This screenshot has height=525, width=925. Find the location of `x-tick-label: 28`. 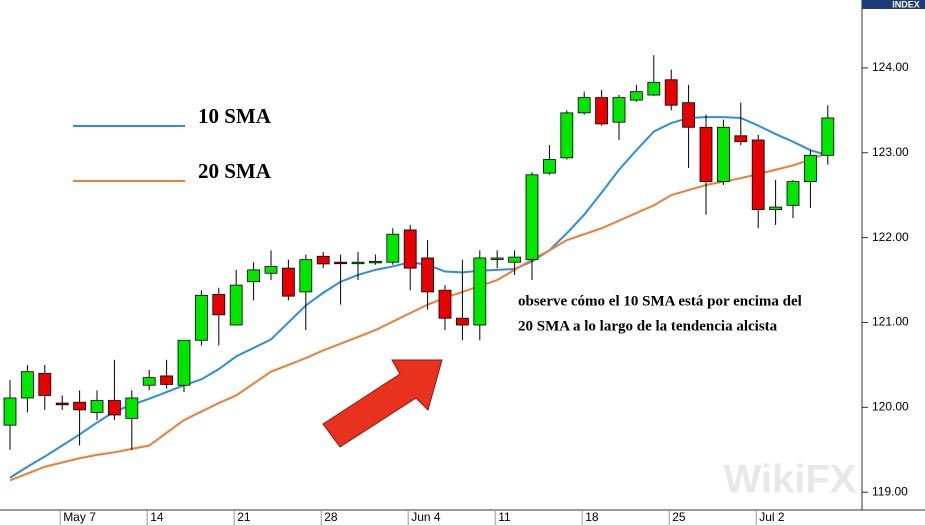

x-tick-label: 28 is located at coordinates (331, 517).